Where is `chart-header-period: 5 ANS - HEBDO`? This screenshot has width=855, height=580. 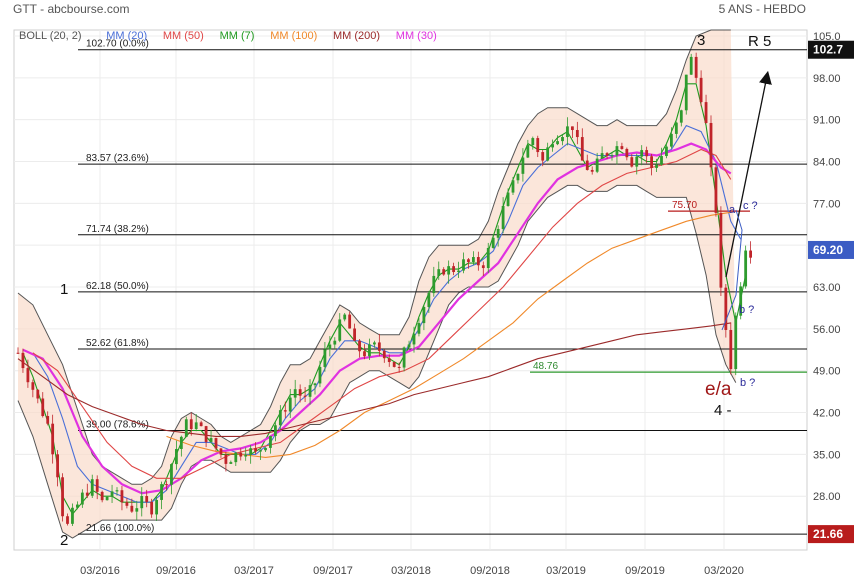 chart-header-period: 5 ANS - HEBDO is located at coordinates (762, 9).